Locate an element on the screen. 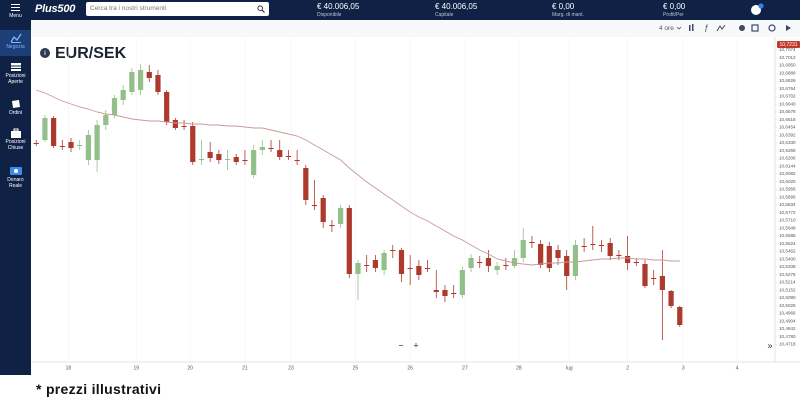 This screenshot has width=800, height=401. stat: € 0,00 Profit/Per is located at coordinates (674, 10).